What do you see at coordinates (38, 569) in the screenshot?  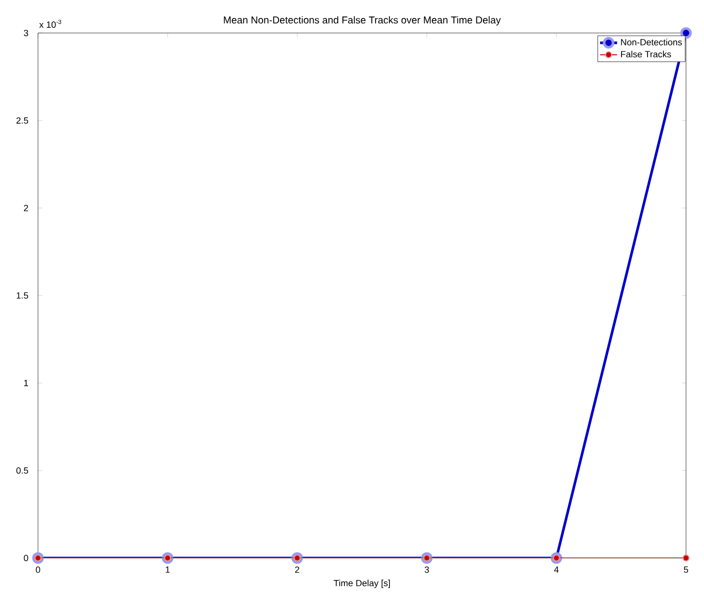 I see `x-tick-label: 0` at bounding box center [38, 569].